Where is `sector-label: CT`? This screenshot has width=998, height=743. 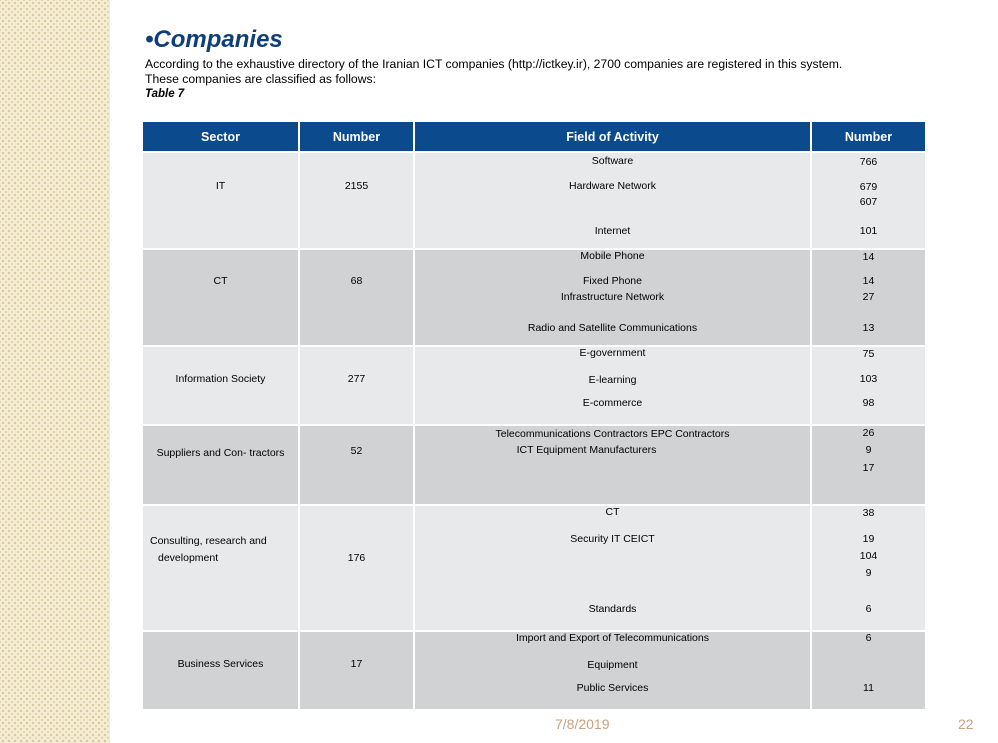 sector-label: CT is located at coordinates (220, 281).